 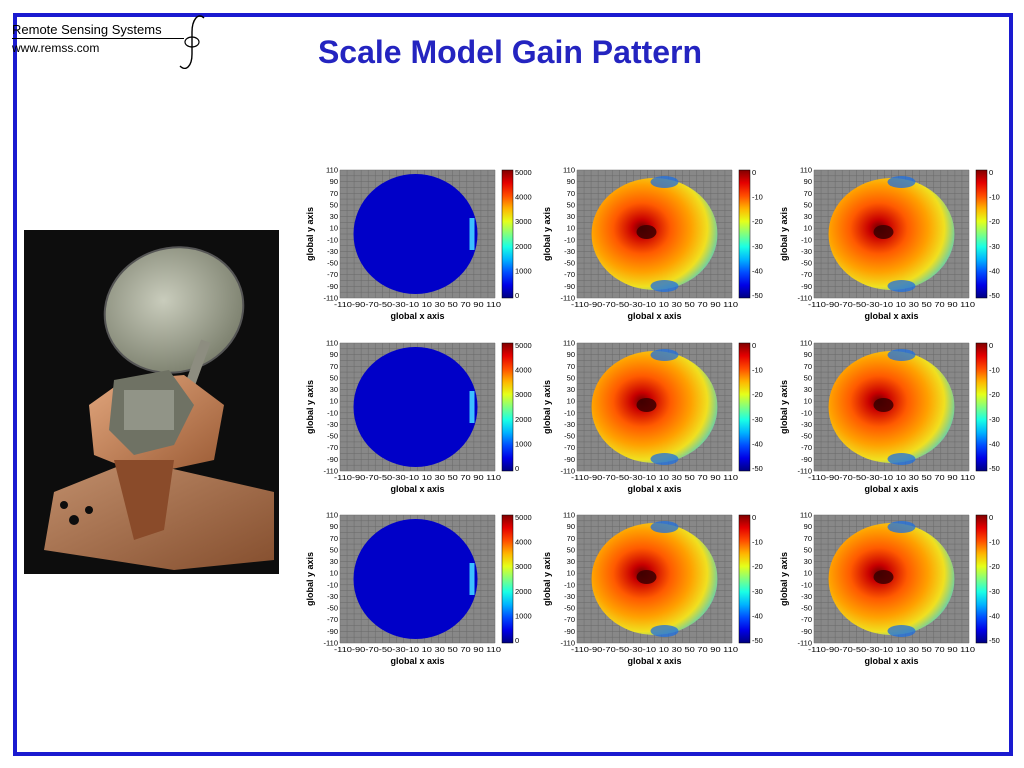 I want to click on colorbar-label: 2000, so click(x=523, y=591).